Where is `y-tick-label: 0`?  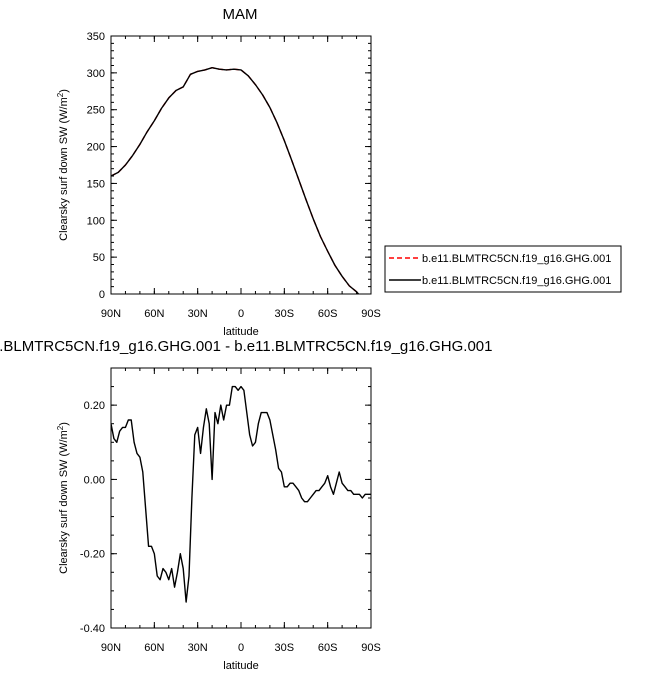 y-tick-label: 0 is located at coordinates (102, 295).